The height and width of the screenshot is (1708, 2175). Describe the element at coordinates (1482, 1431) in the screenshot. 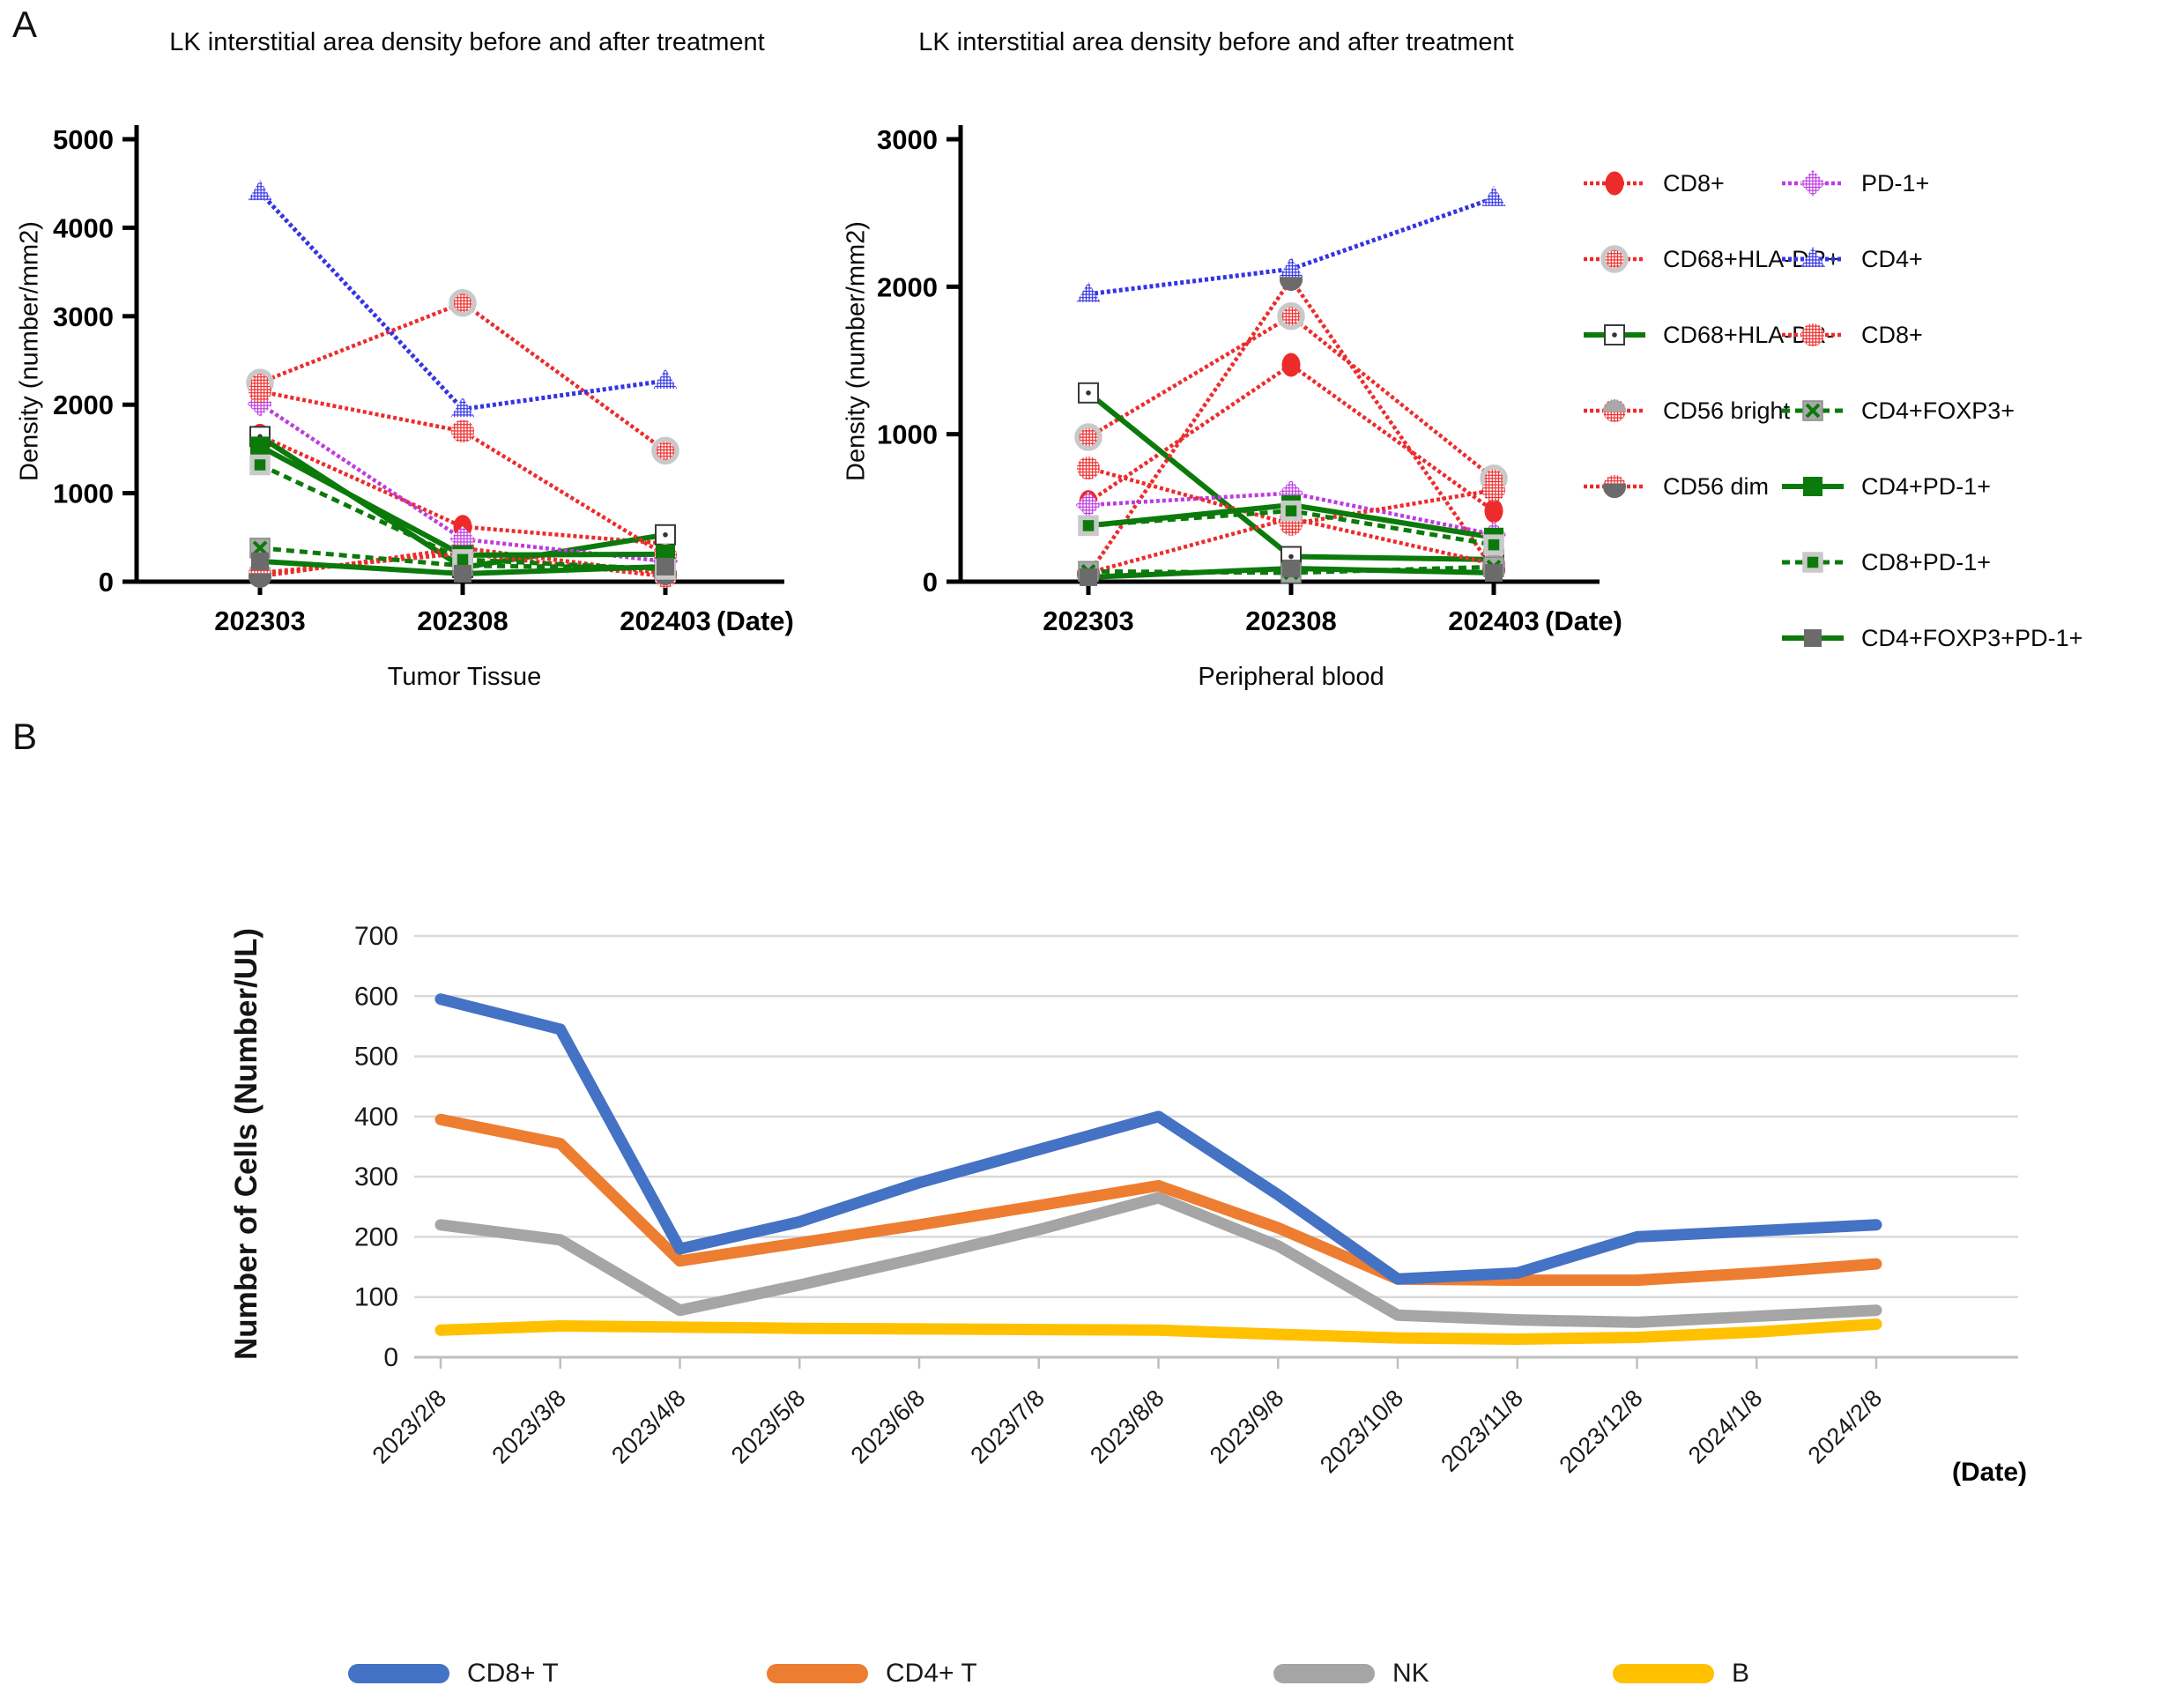

I see `x-date-label: 2023/11/8` at that location.